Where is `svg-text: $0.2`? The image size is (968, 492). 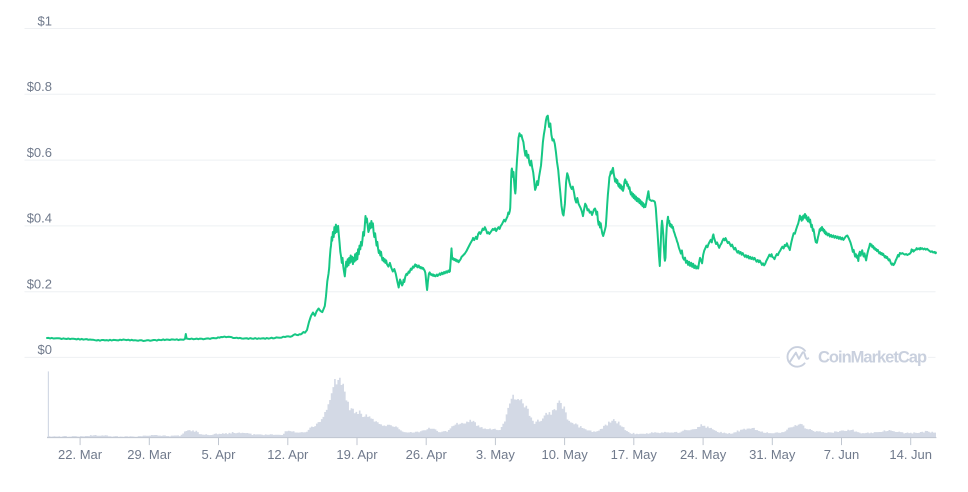
svg-text: $0.2 is located at coordinates (39, 284).